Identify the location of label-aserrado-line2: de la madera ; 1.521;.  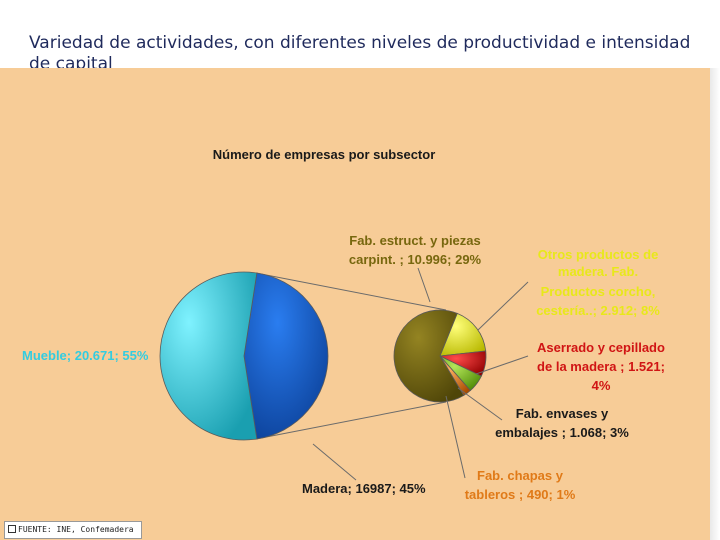
(601, 366).